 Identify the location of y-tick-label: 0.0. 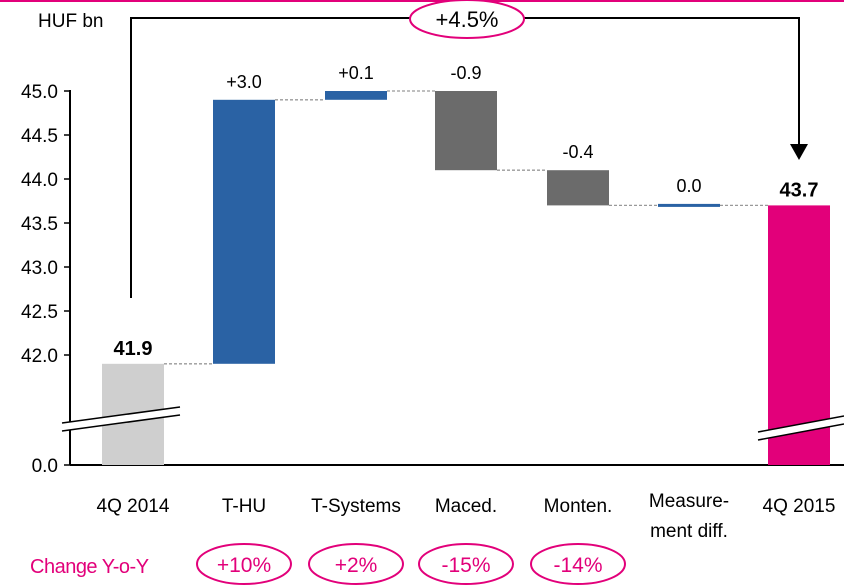
(45, 466).